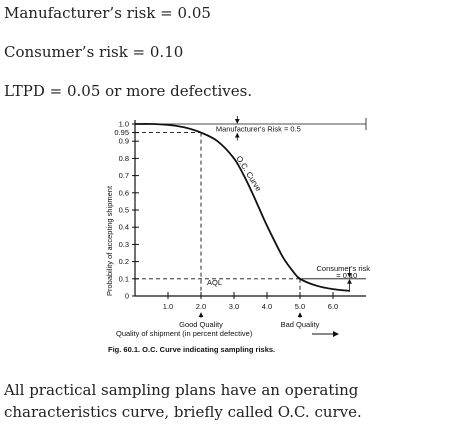  Describe the element at coordinates (124, 192) in the screenshot. I see `y-tick-label: 0.6` at that location.